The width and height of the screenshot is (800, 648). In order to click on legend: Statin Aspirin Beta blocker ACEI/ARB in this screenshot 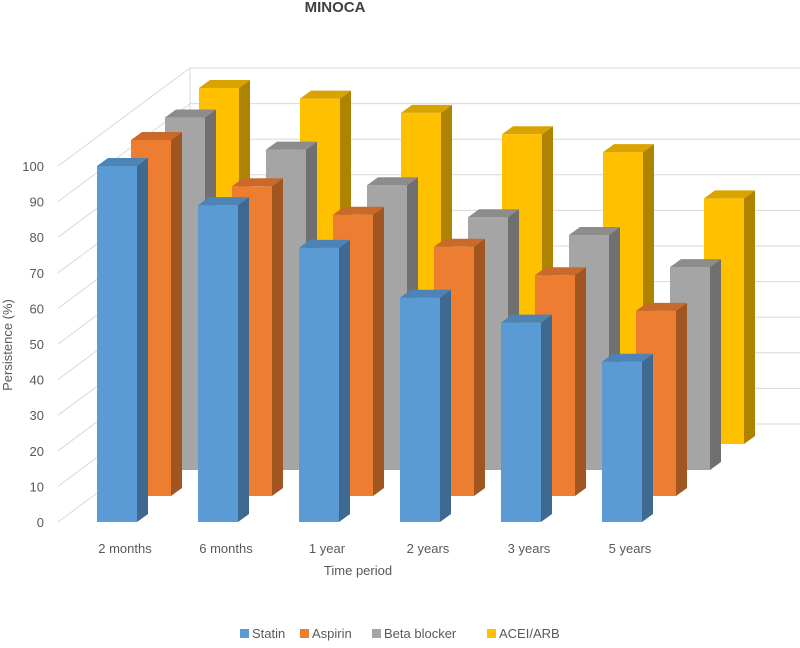, I will do `click(400, 633)`.